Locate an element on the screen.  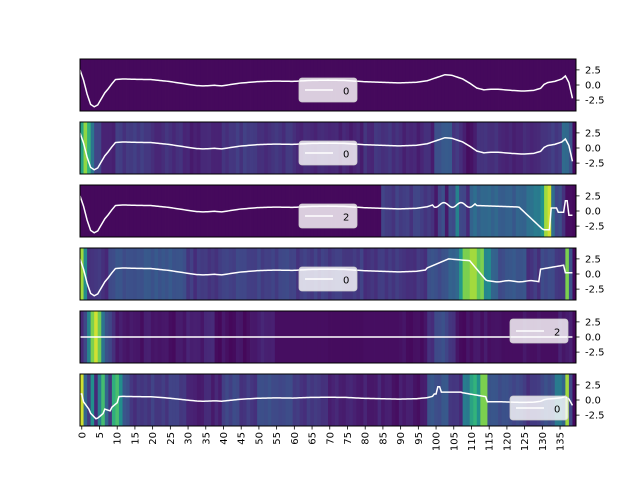
legend-1: 0 is located at coordinates (328, 90).